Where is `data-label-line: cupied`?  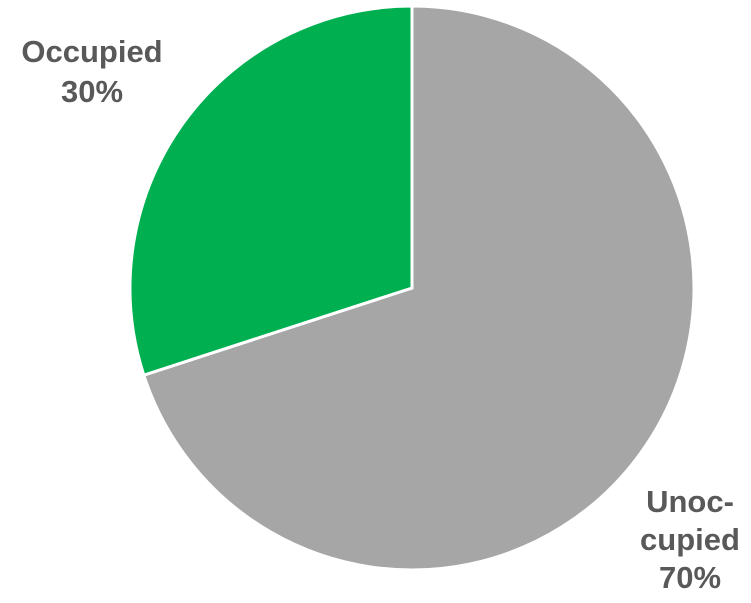
data-label-line: cupied is located at coordinates (690, 539).